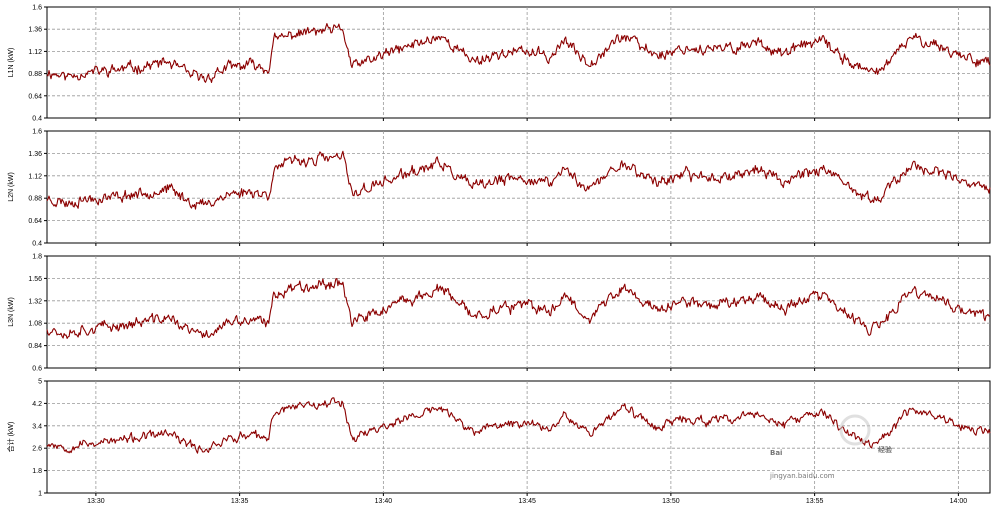  I want to click on x-tick-label: 13:35, so click(240, 501).